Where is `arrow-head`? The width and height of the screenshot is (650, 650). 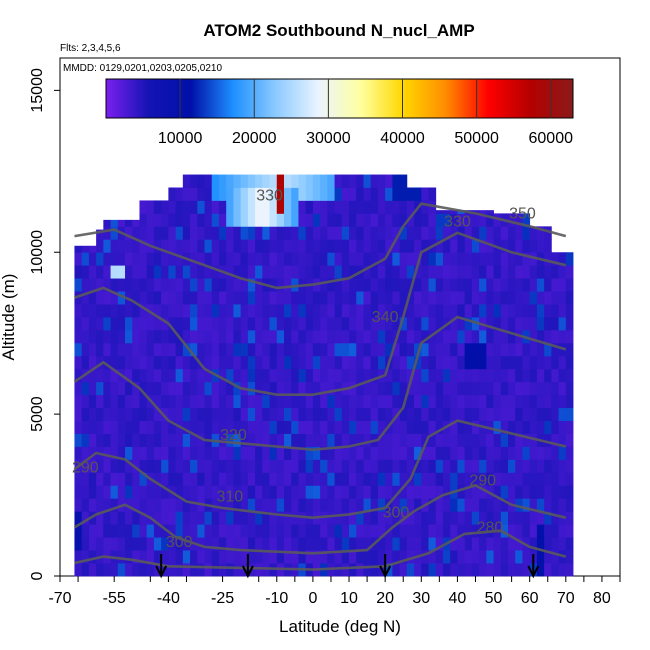
arrow-head is located at coordinates (247, 572).